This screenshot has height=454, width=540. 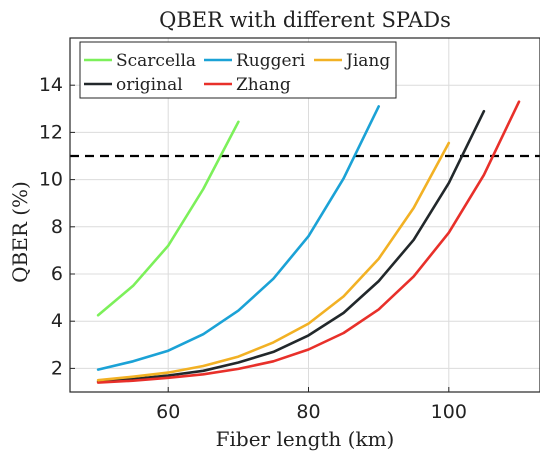 What do you see at coordinates (305, 439) in the screenshot?
I see `x-axis-title: Fiber length (km)` at bounding box center [305, 439].